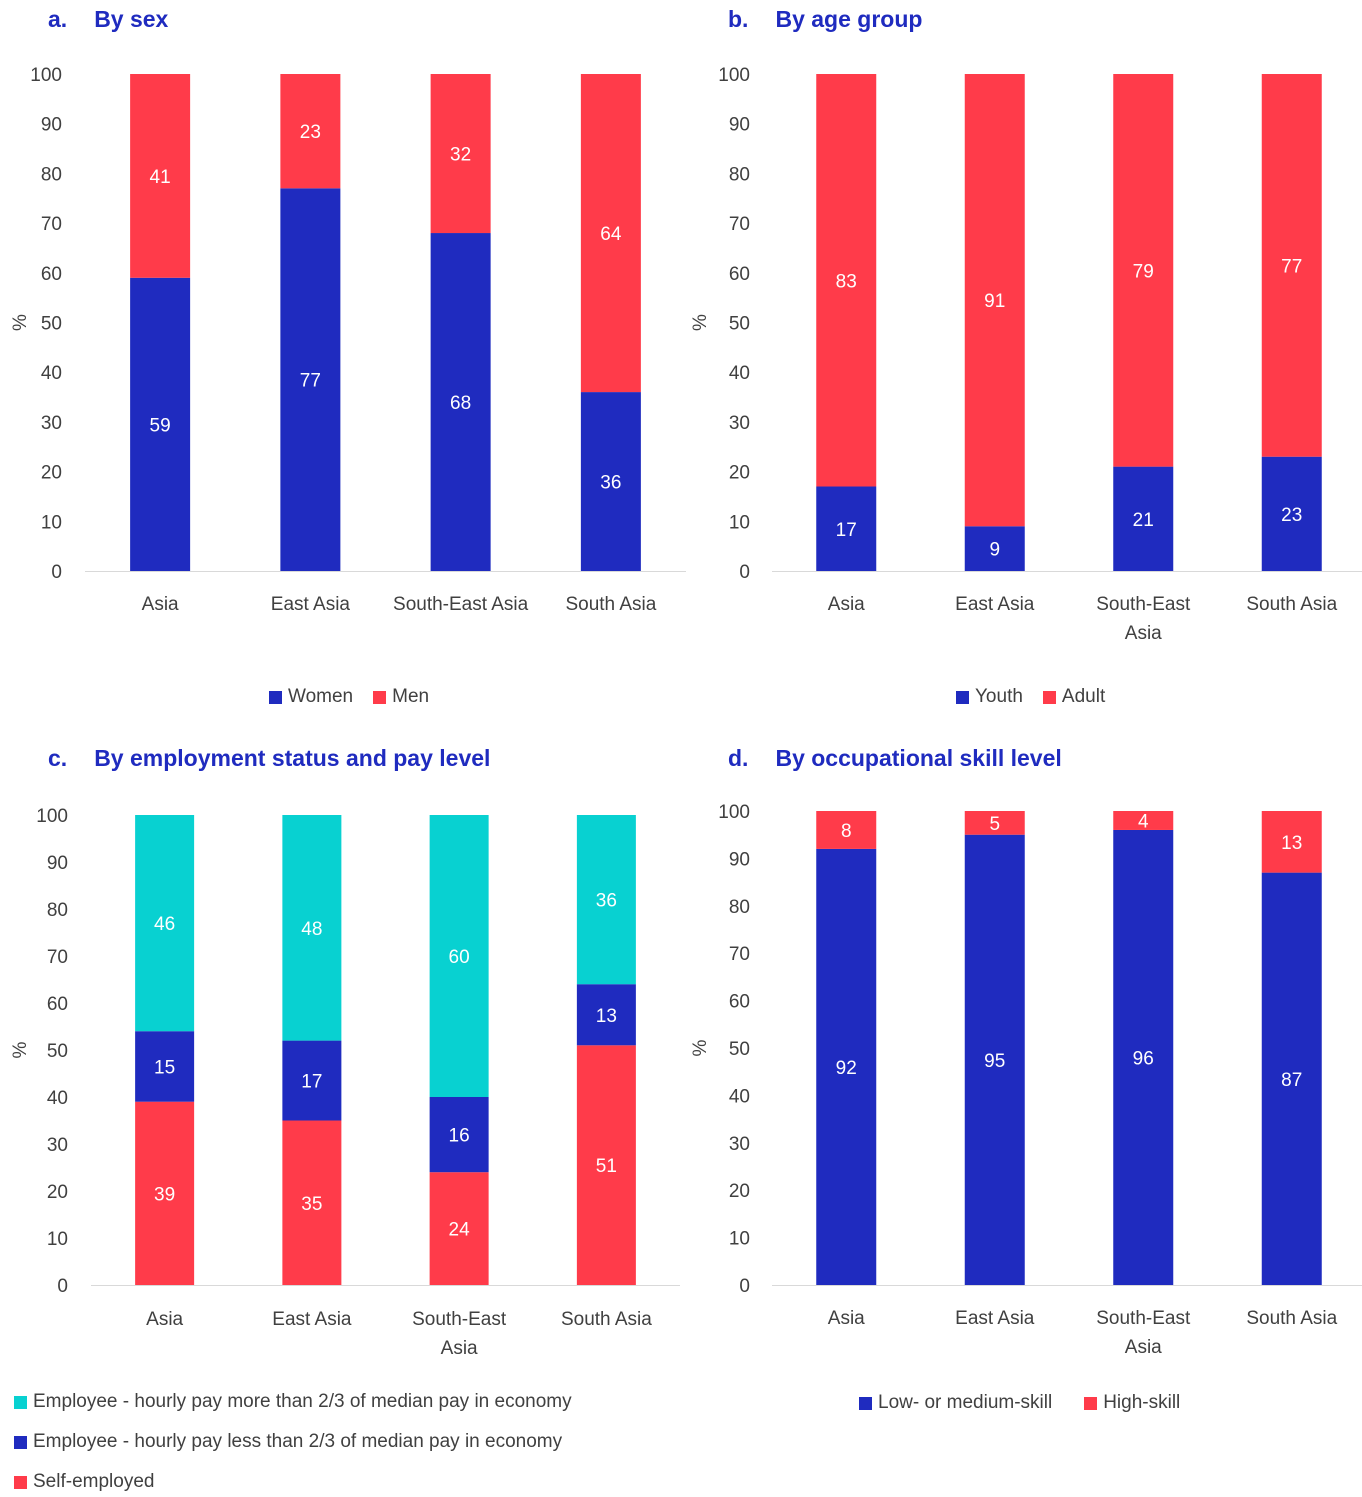 The image size is (1362, 1497). Describe the element at coordinates (311, 1204) in the screenshot. I see `by-employment-data-label: 35` at that location.